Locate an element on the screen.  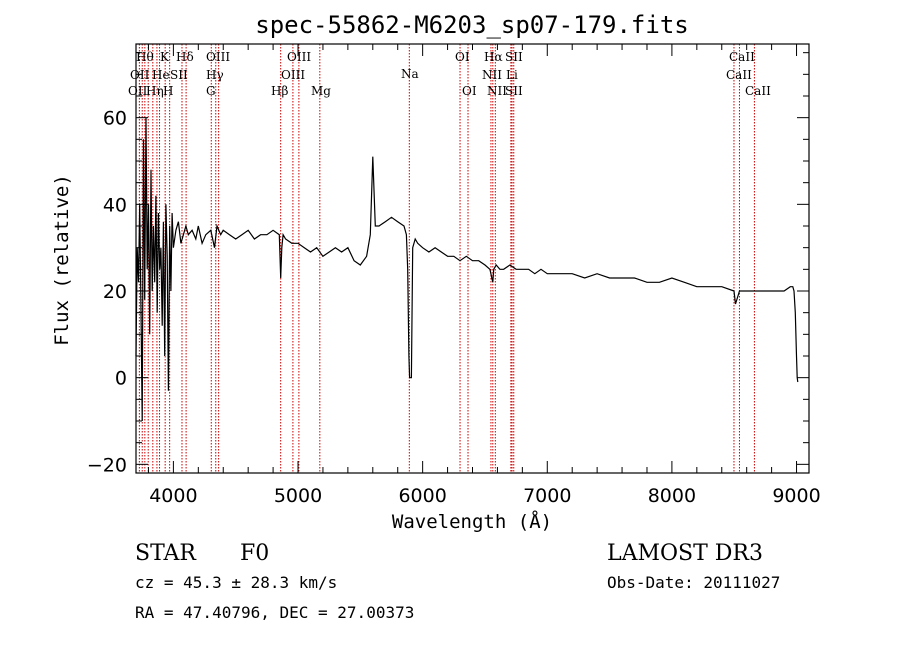
label-h: H is located at coordinates (168, 91).